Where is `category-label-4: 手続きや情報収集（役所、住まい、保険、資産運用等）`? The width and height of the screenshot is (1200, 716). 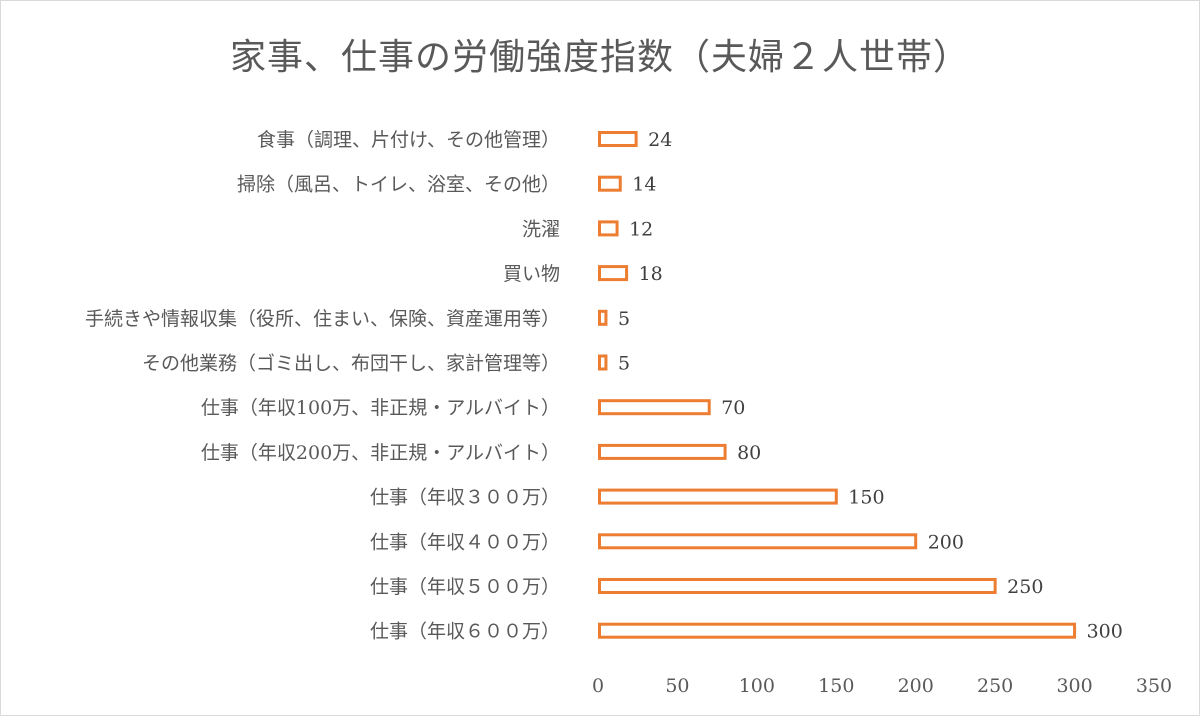
category-label-4: 手続きや情報収集（役所、住まい、保険、資産運用等） is located at coordinates (322, 319).